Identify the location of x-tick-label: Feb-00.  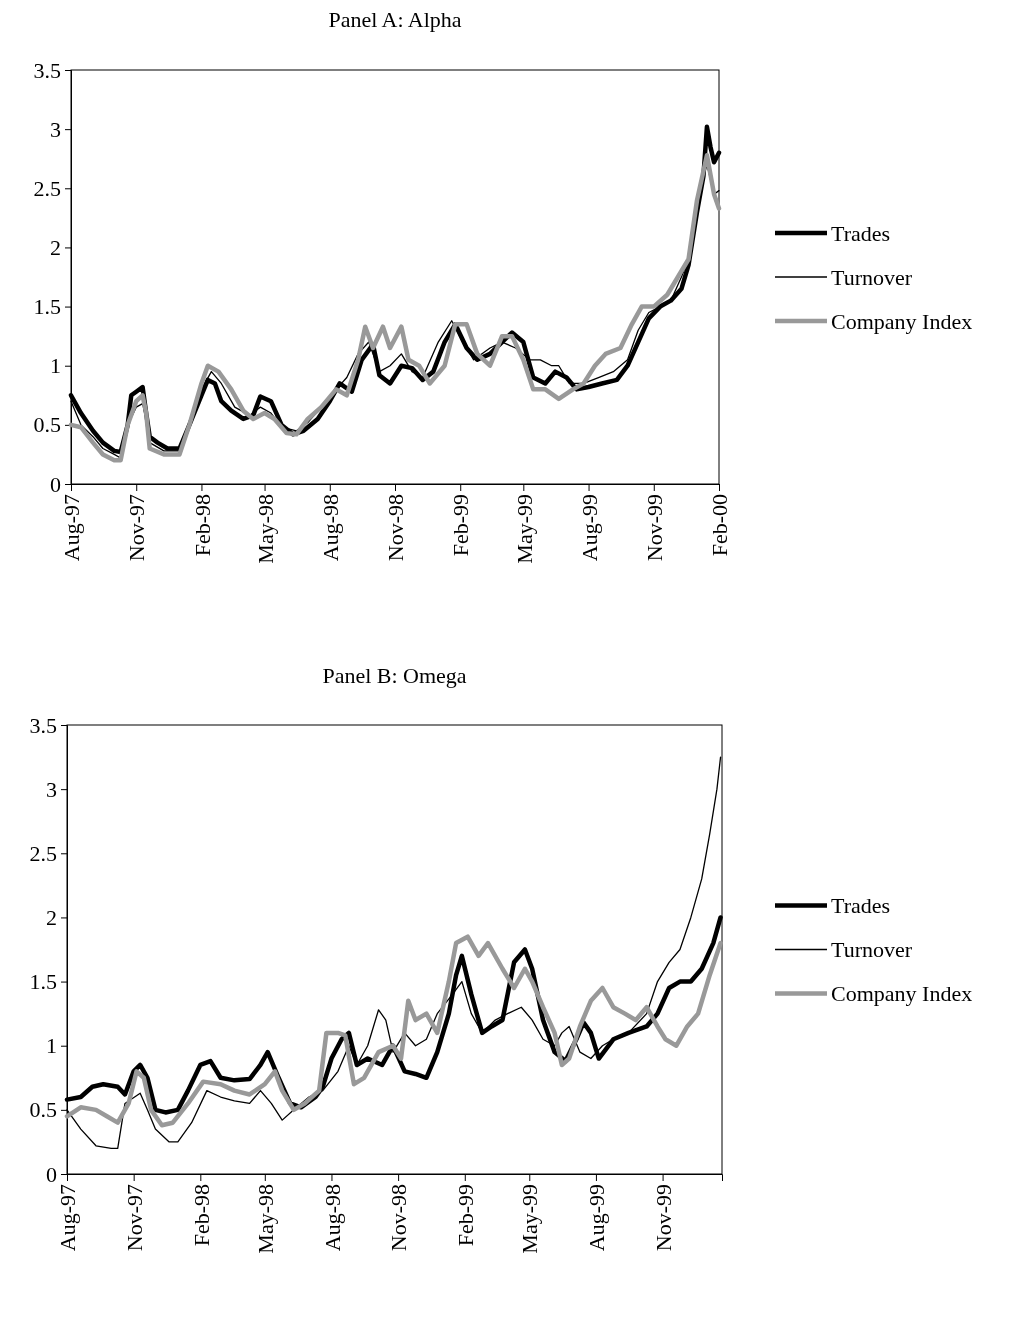
(720, 525).